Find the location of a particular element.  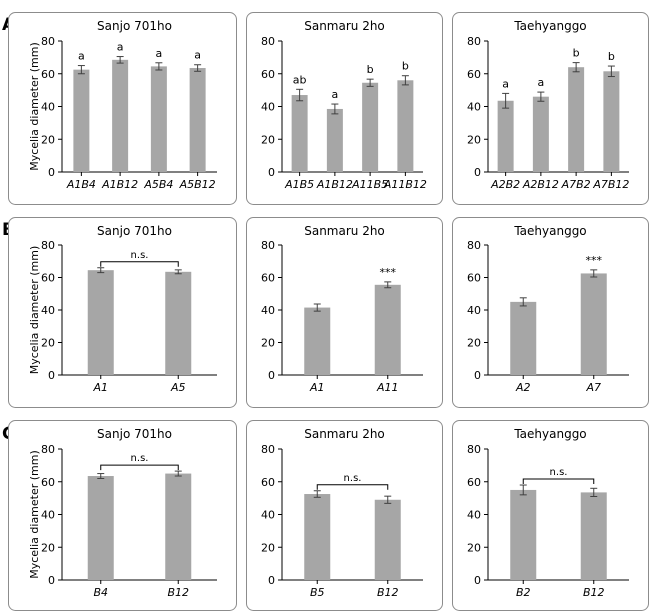

x-tick-label: B12 is located at coordinates (388, 592).